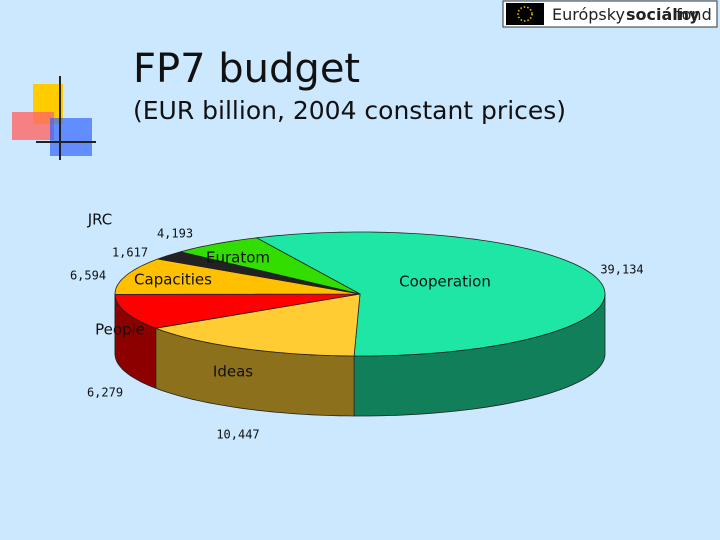 The height and width of the screenshot is (540, 720). Describe the element at coordinates (621, 270) in the screenshot. I see `value-label: 39,134` at that location.